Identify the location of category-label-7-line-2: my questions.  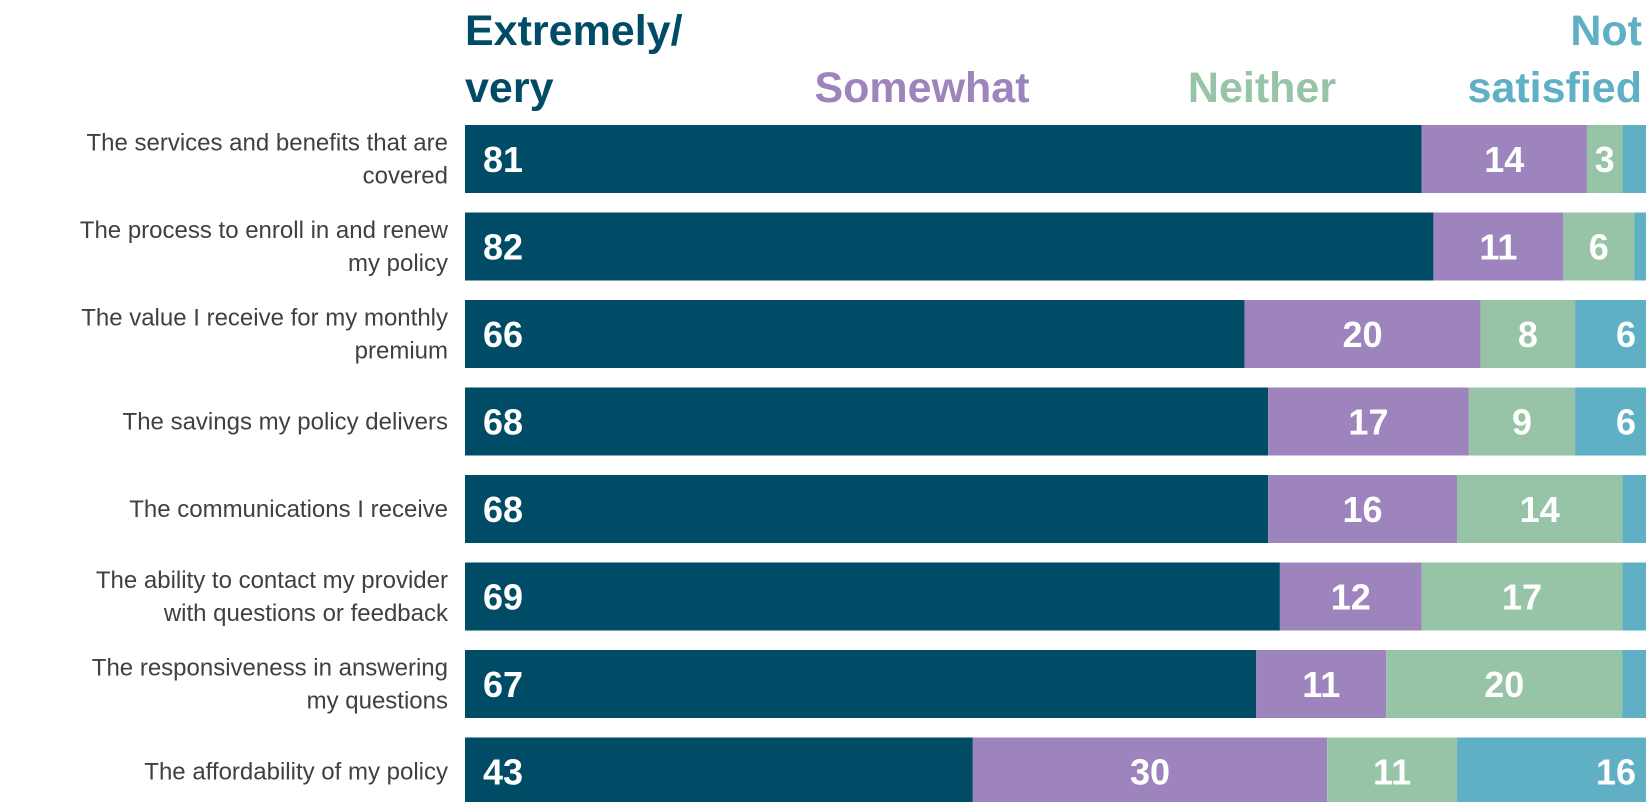
(377, 701).